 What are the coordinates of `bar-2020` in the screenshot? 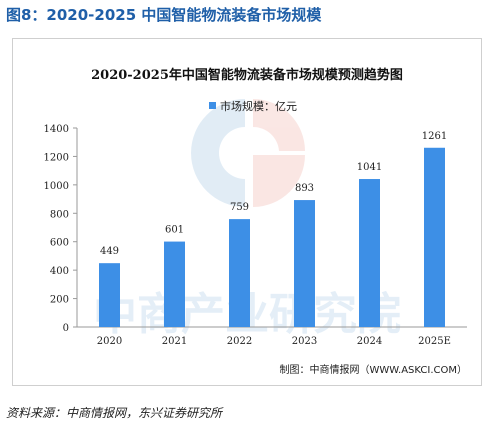 It's located at (109, 295).